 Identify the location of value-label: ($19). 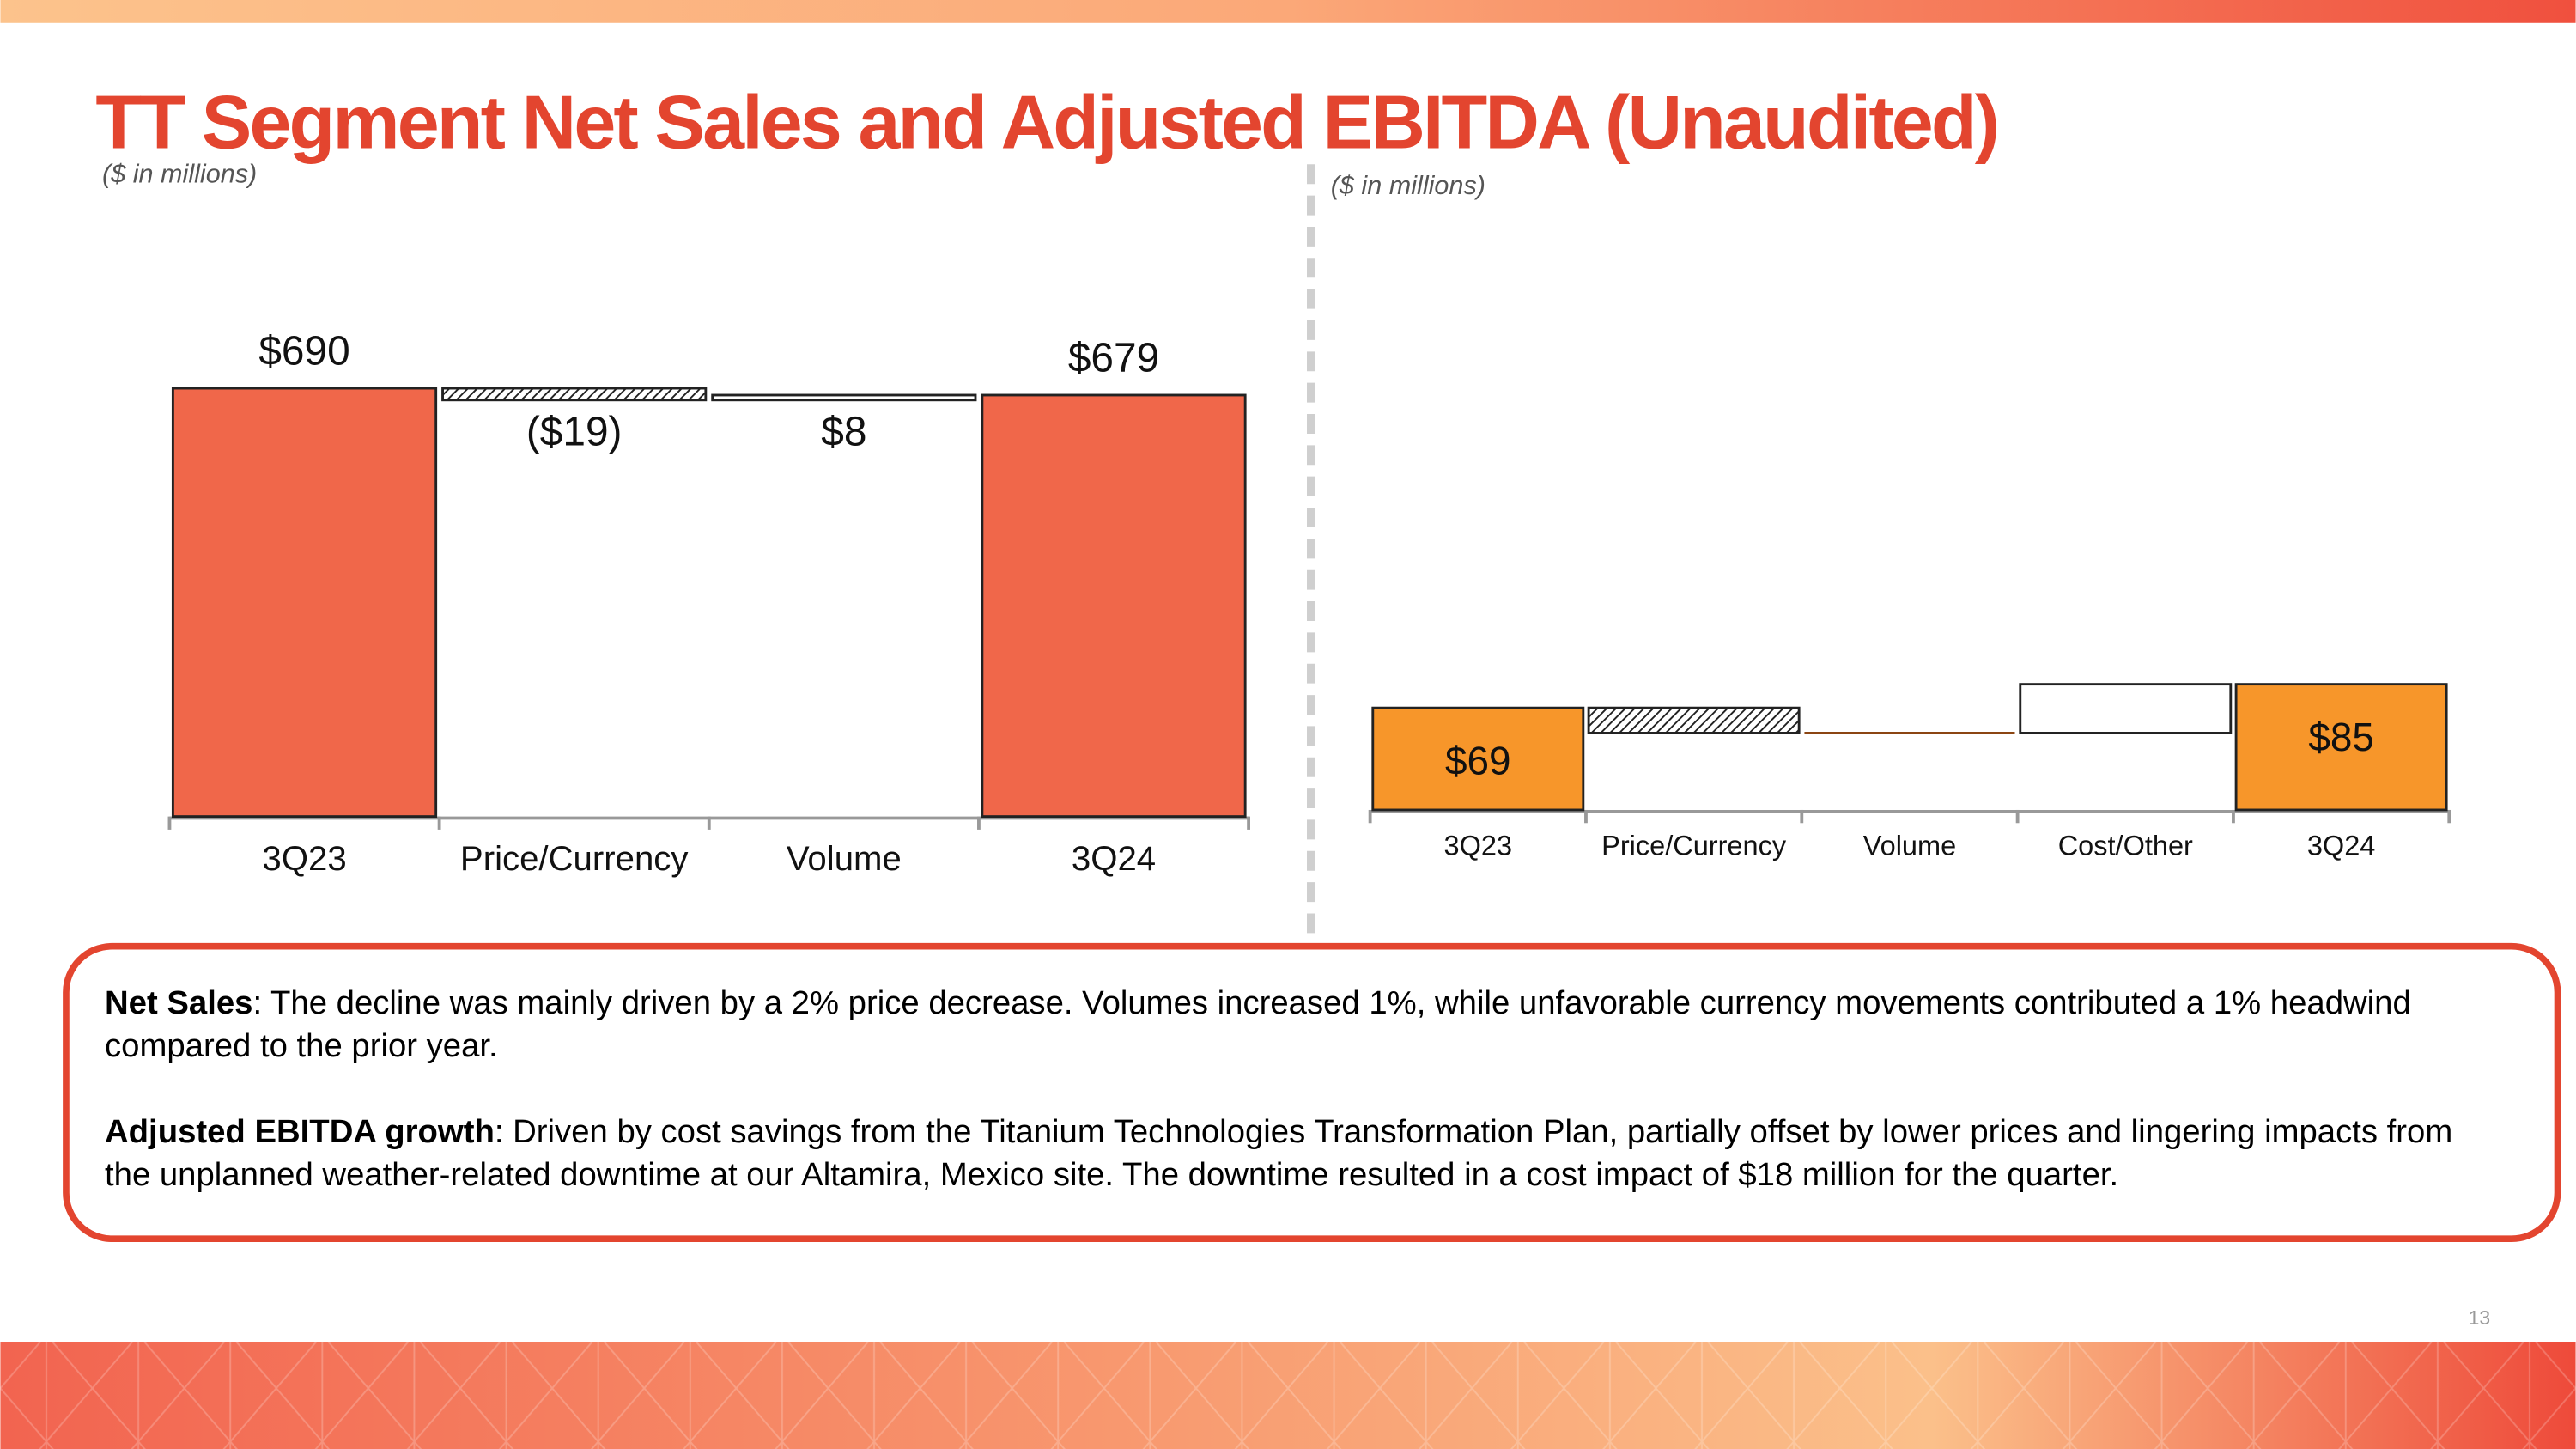
(574, 432).